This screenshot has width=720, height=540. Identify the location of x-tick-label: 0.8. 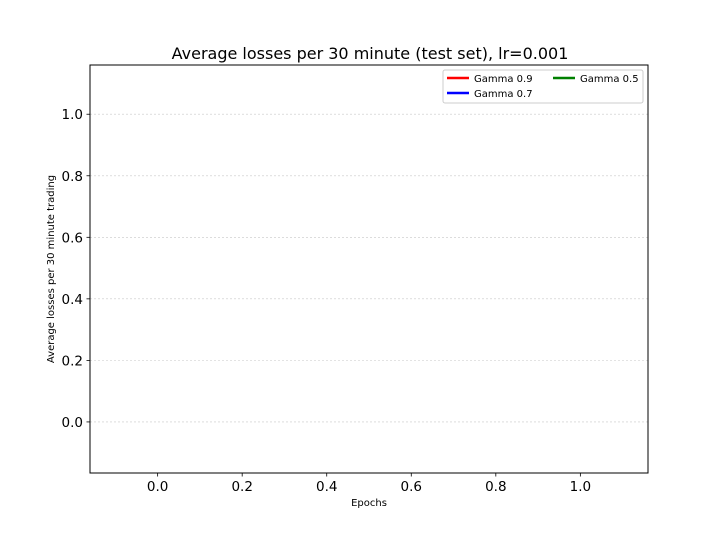
(495, 487).